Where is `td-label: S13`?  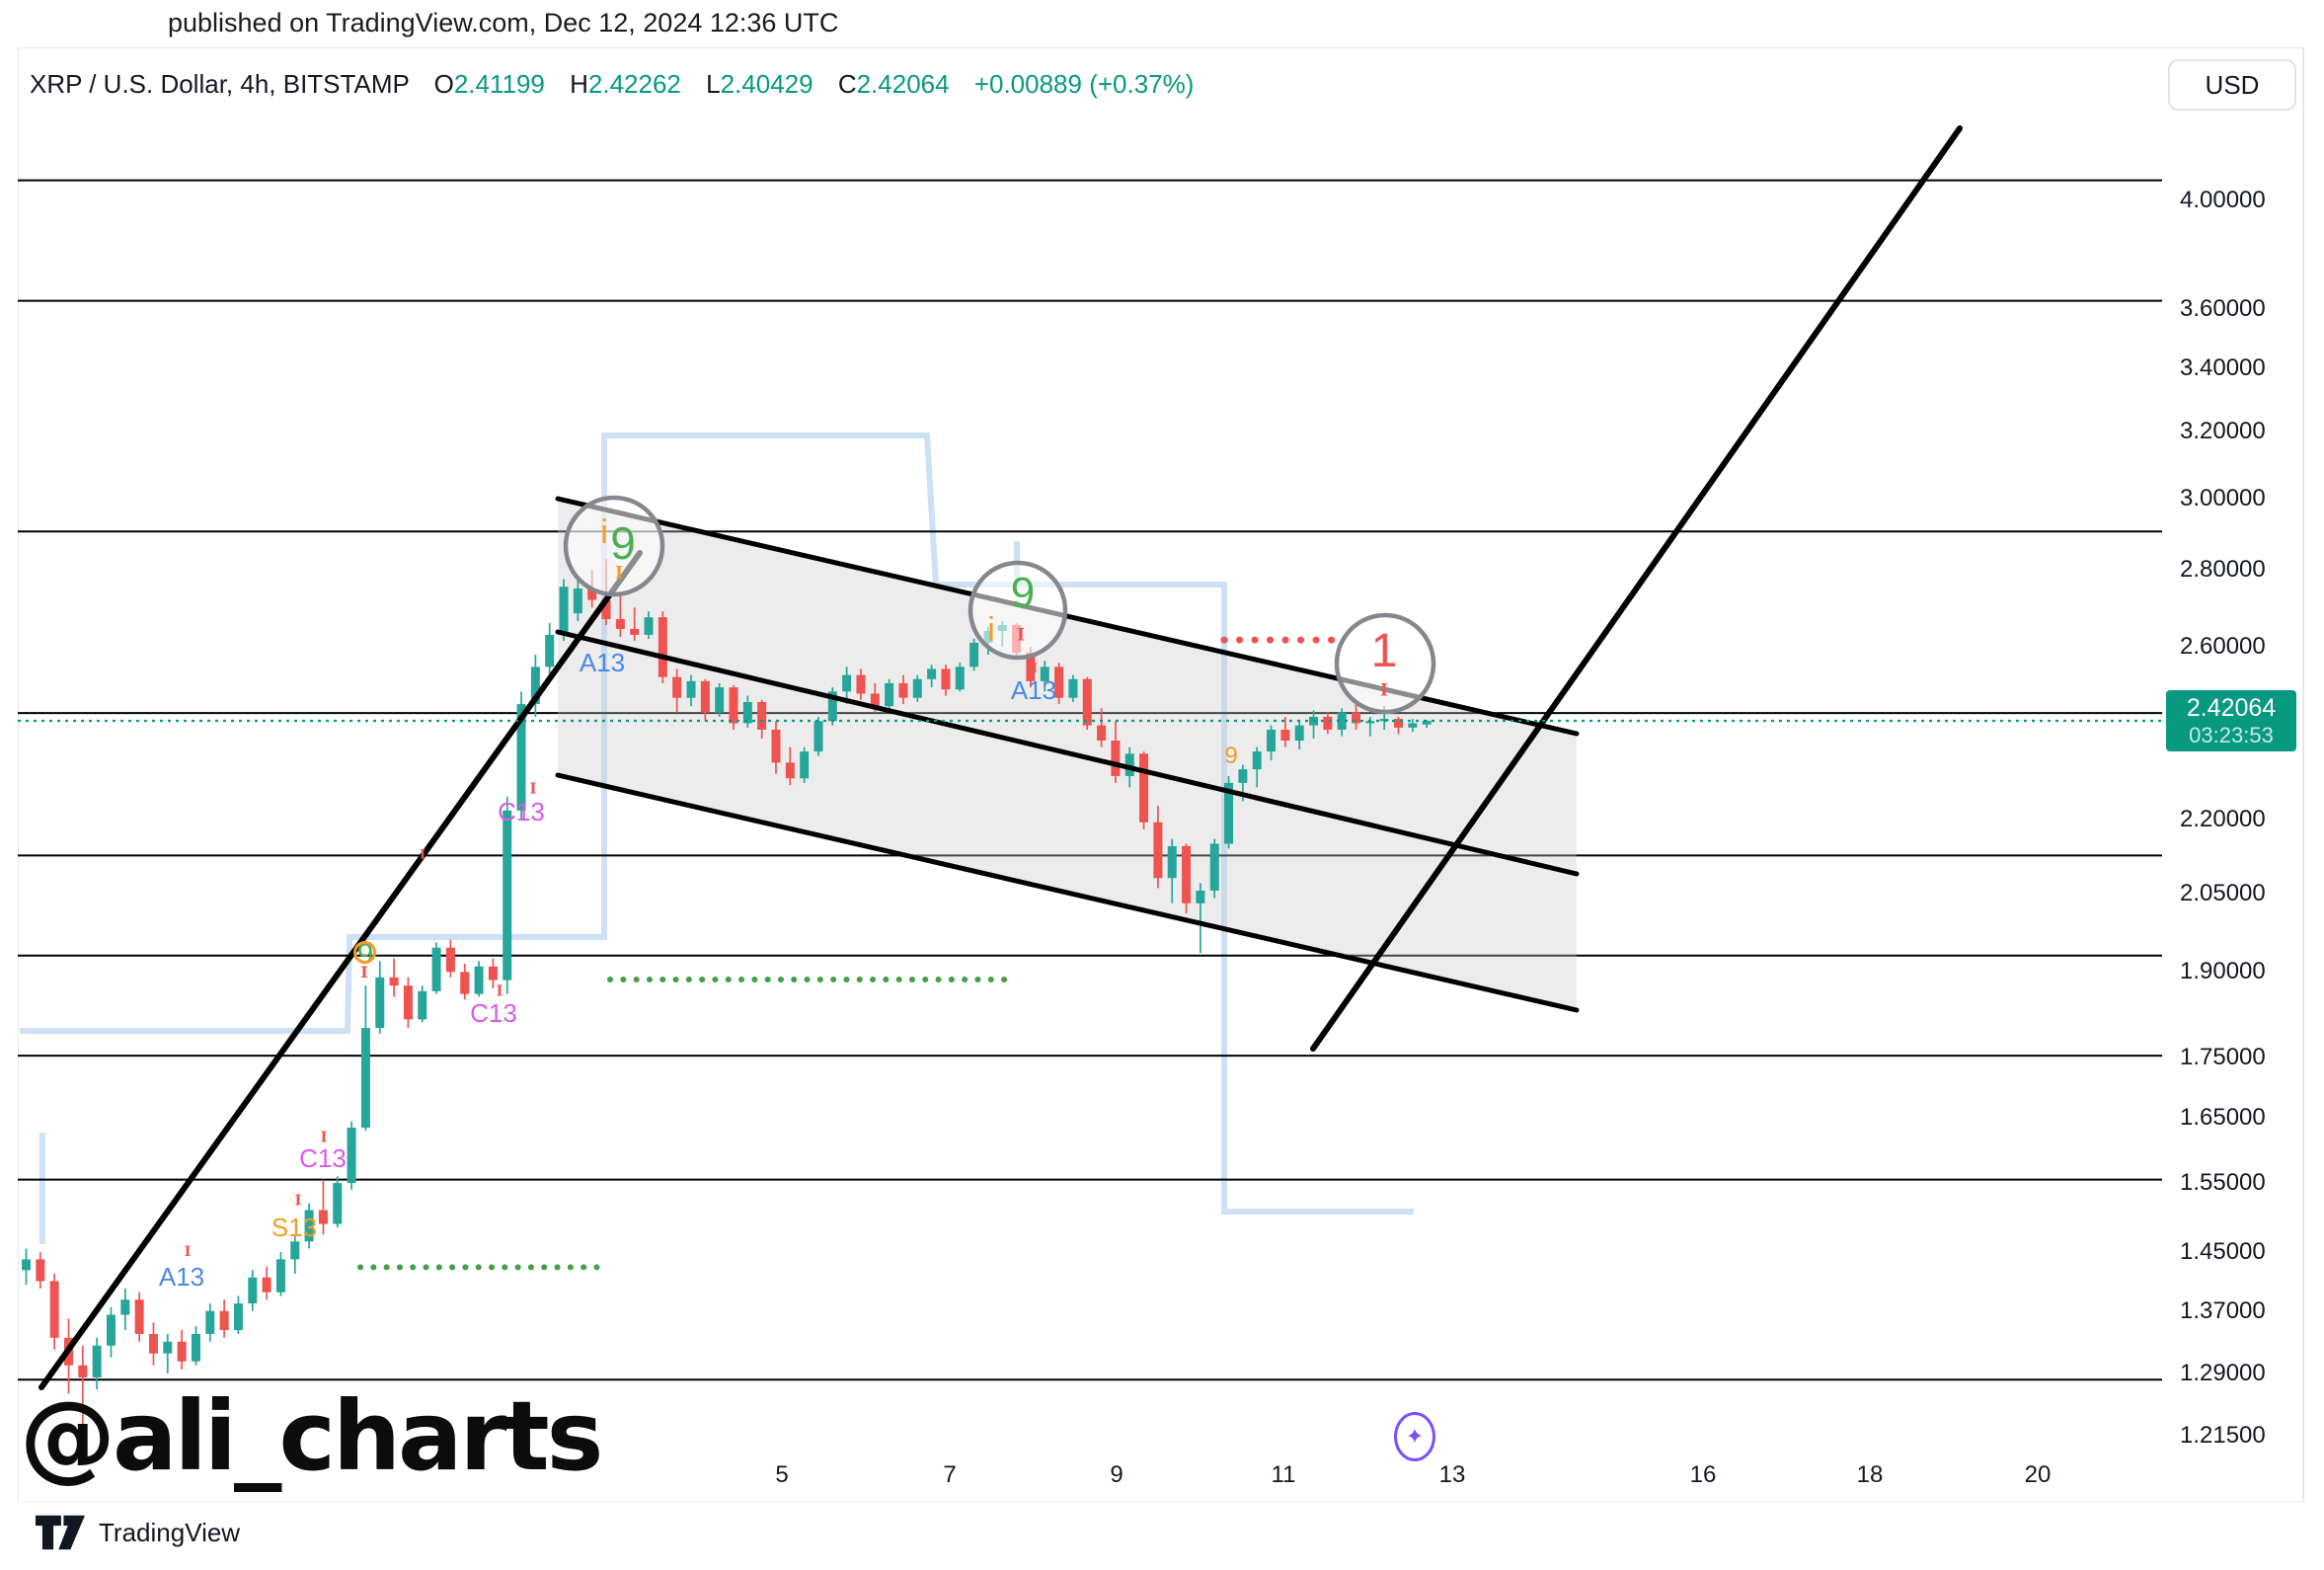
td-label: S13 is located at coordinates (294, 1227).